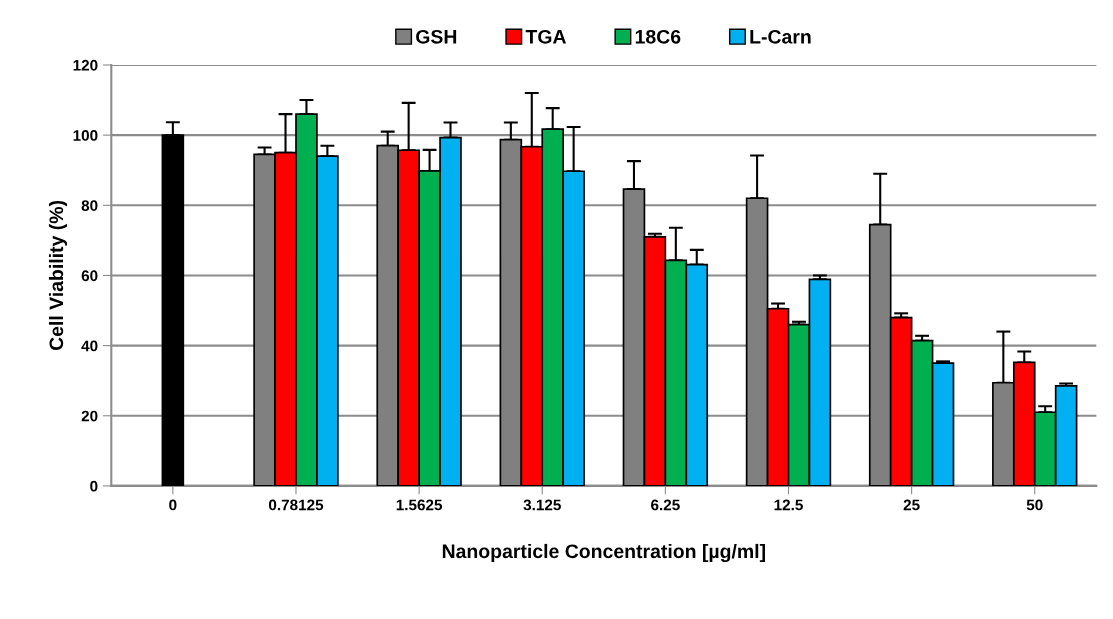 Image resolution: width=1113 pixels, height=619 pixels. I want to click on y-tick-label: 60, so click(89, 276).